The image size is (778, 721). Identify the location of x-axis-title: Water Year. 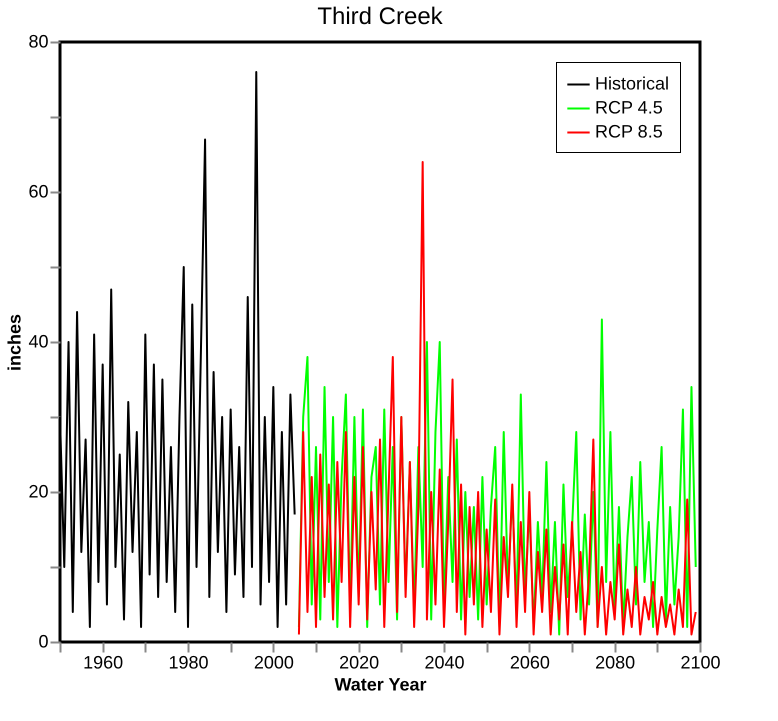
(380, 684).